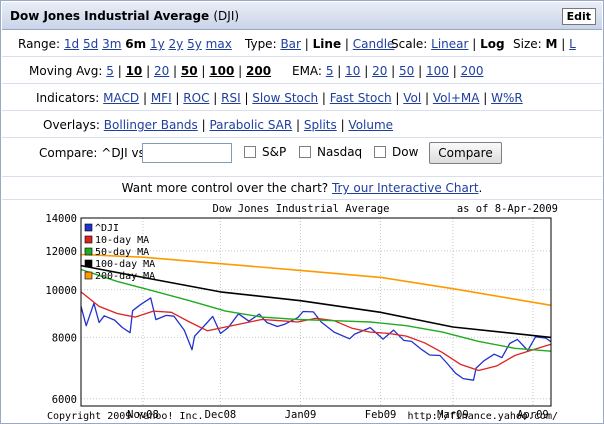 This screenshot has width=604, height=424. What do you see at coordinates (465, 153) in the screenshot?
I see `compare-button: Compare` at bounding box center [465, 153].